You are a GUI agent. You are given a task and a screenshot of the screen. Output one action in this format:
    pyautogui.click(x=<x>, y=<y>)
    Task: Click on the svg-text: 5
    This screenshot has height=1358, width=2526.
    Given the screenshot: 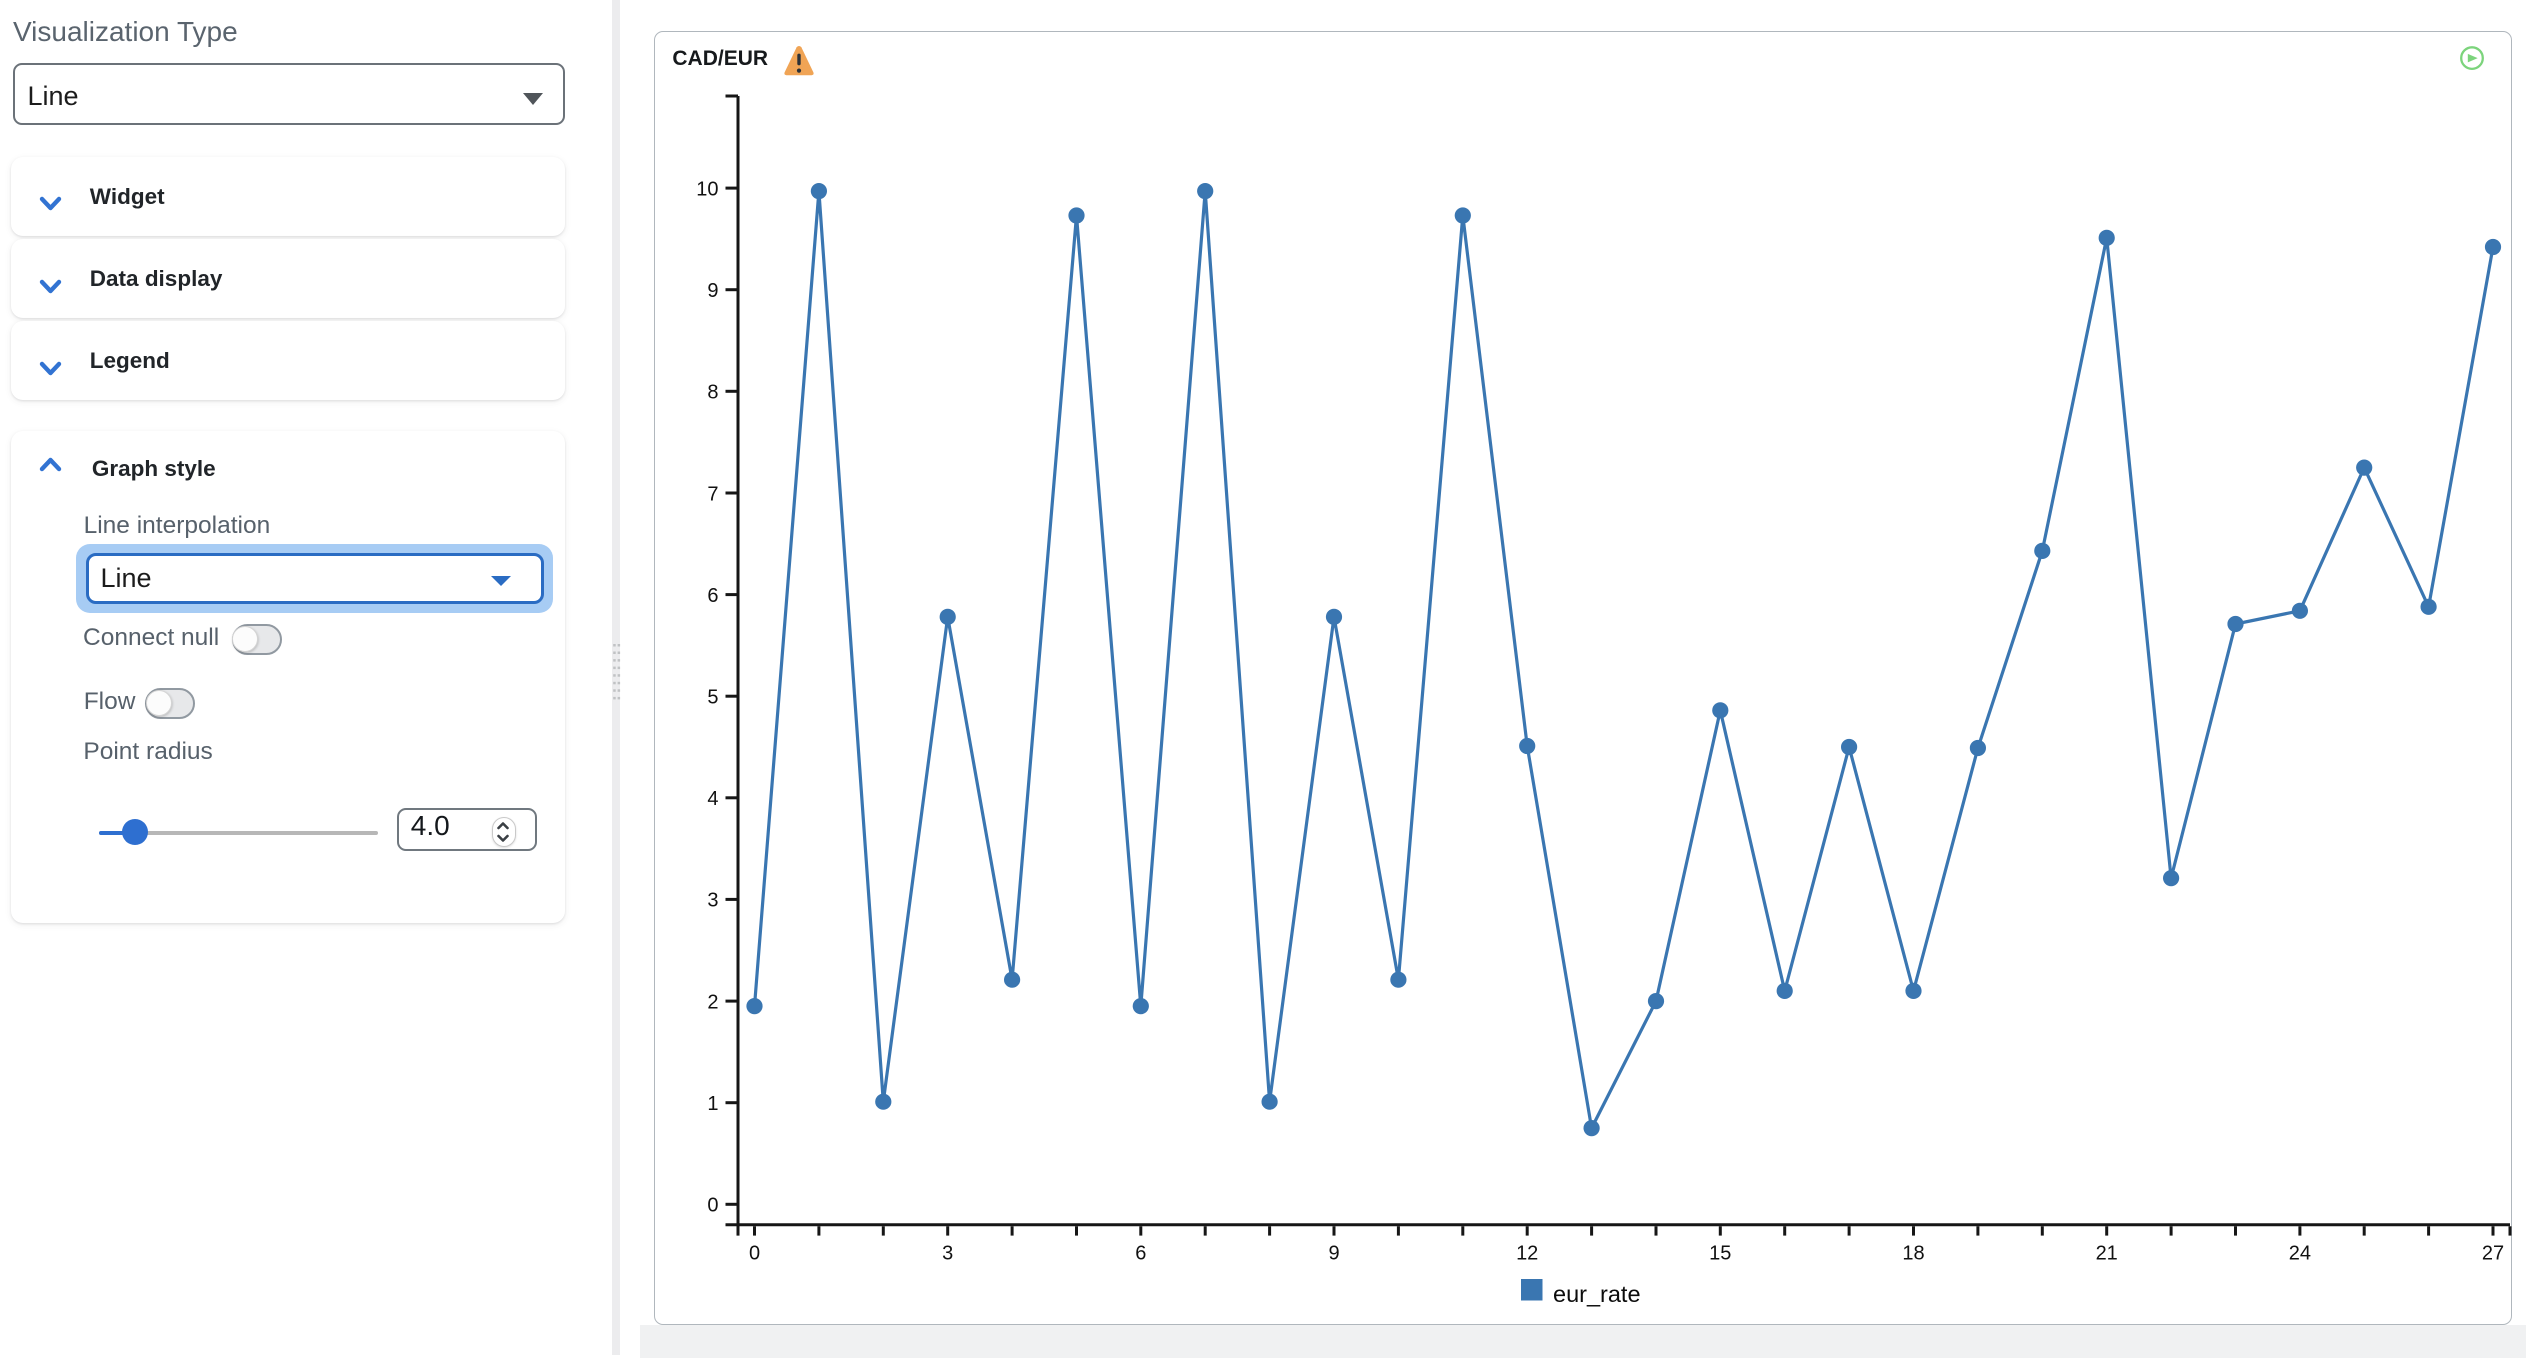 What is the action you would take?
    pyautogui.click(x=712, y=698)
    